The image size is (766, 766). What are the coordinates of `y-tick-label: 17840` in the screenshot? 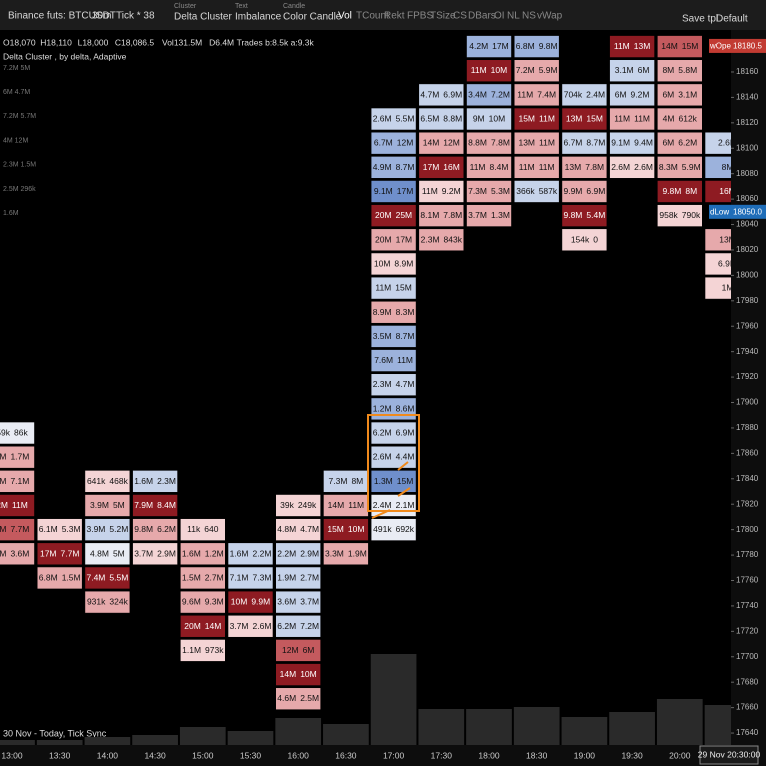 It's located at (747, 478).